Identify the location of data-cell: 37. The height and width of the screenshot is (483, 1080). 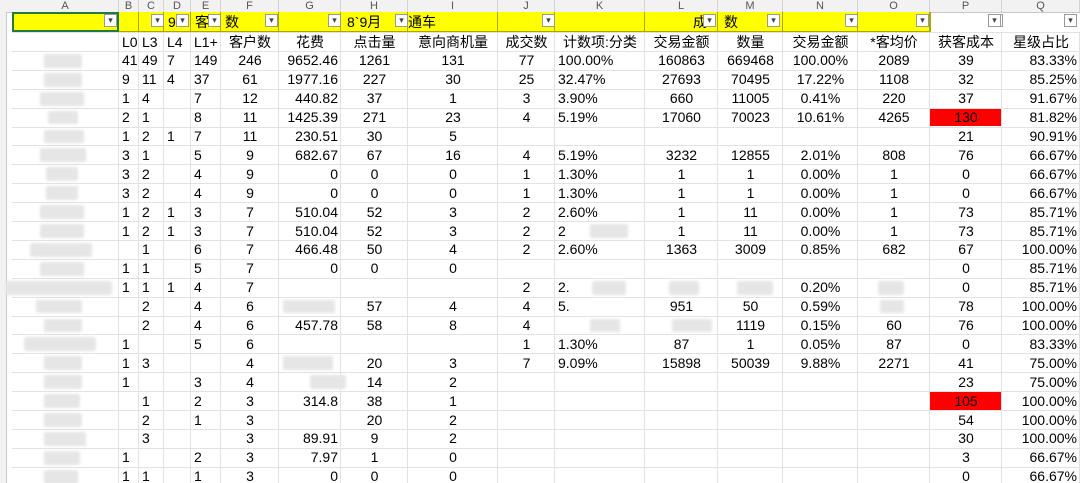
(966, 98).